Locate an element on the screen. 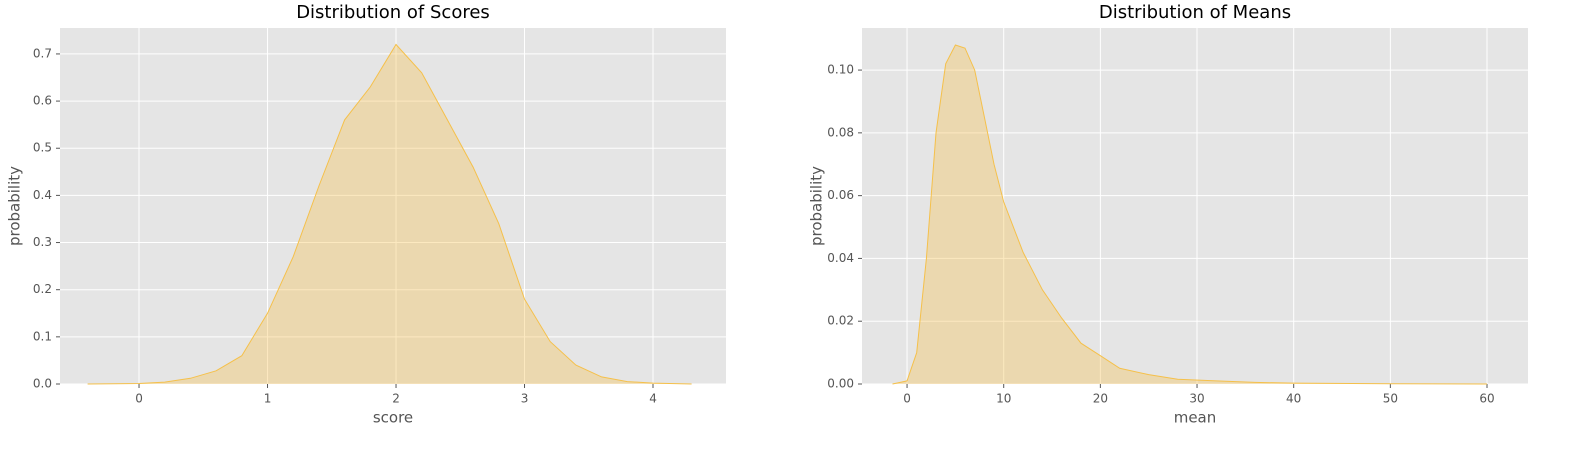  x-tick-label: 10 is located at coordinates (1003, 399).